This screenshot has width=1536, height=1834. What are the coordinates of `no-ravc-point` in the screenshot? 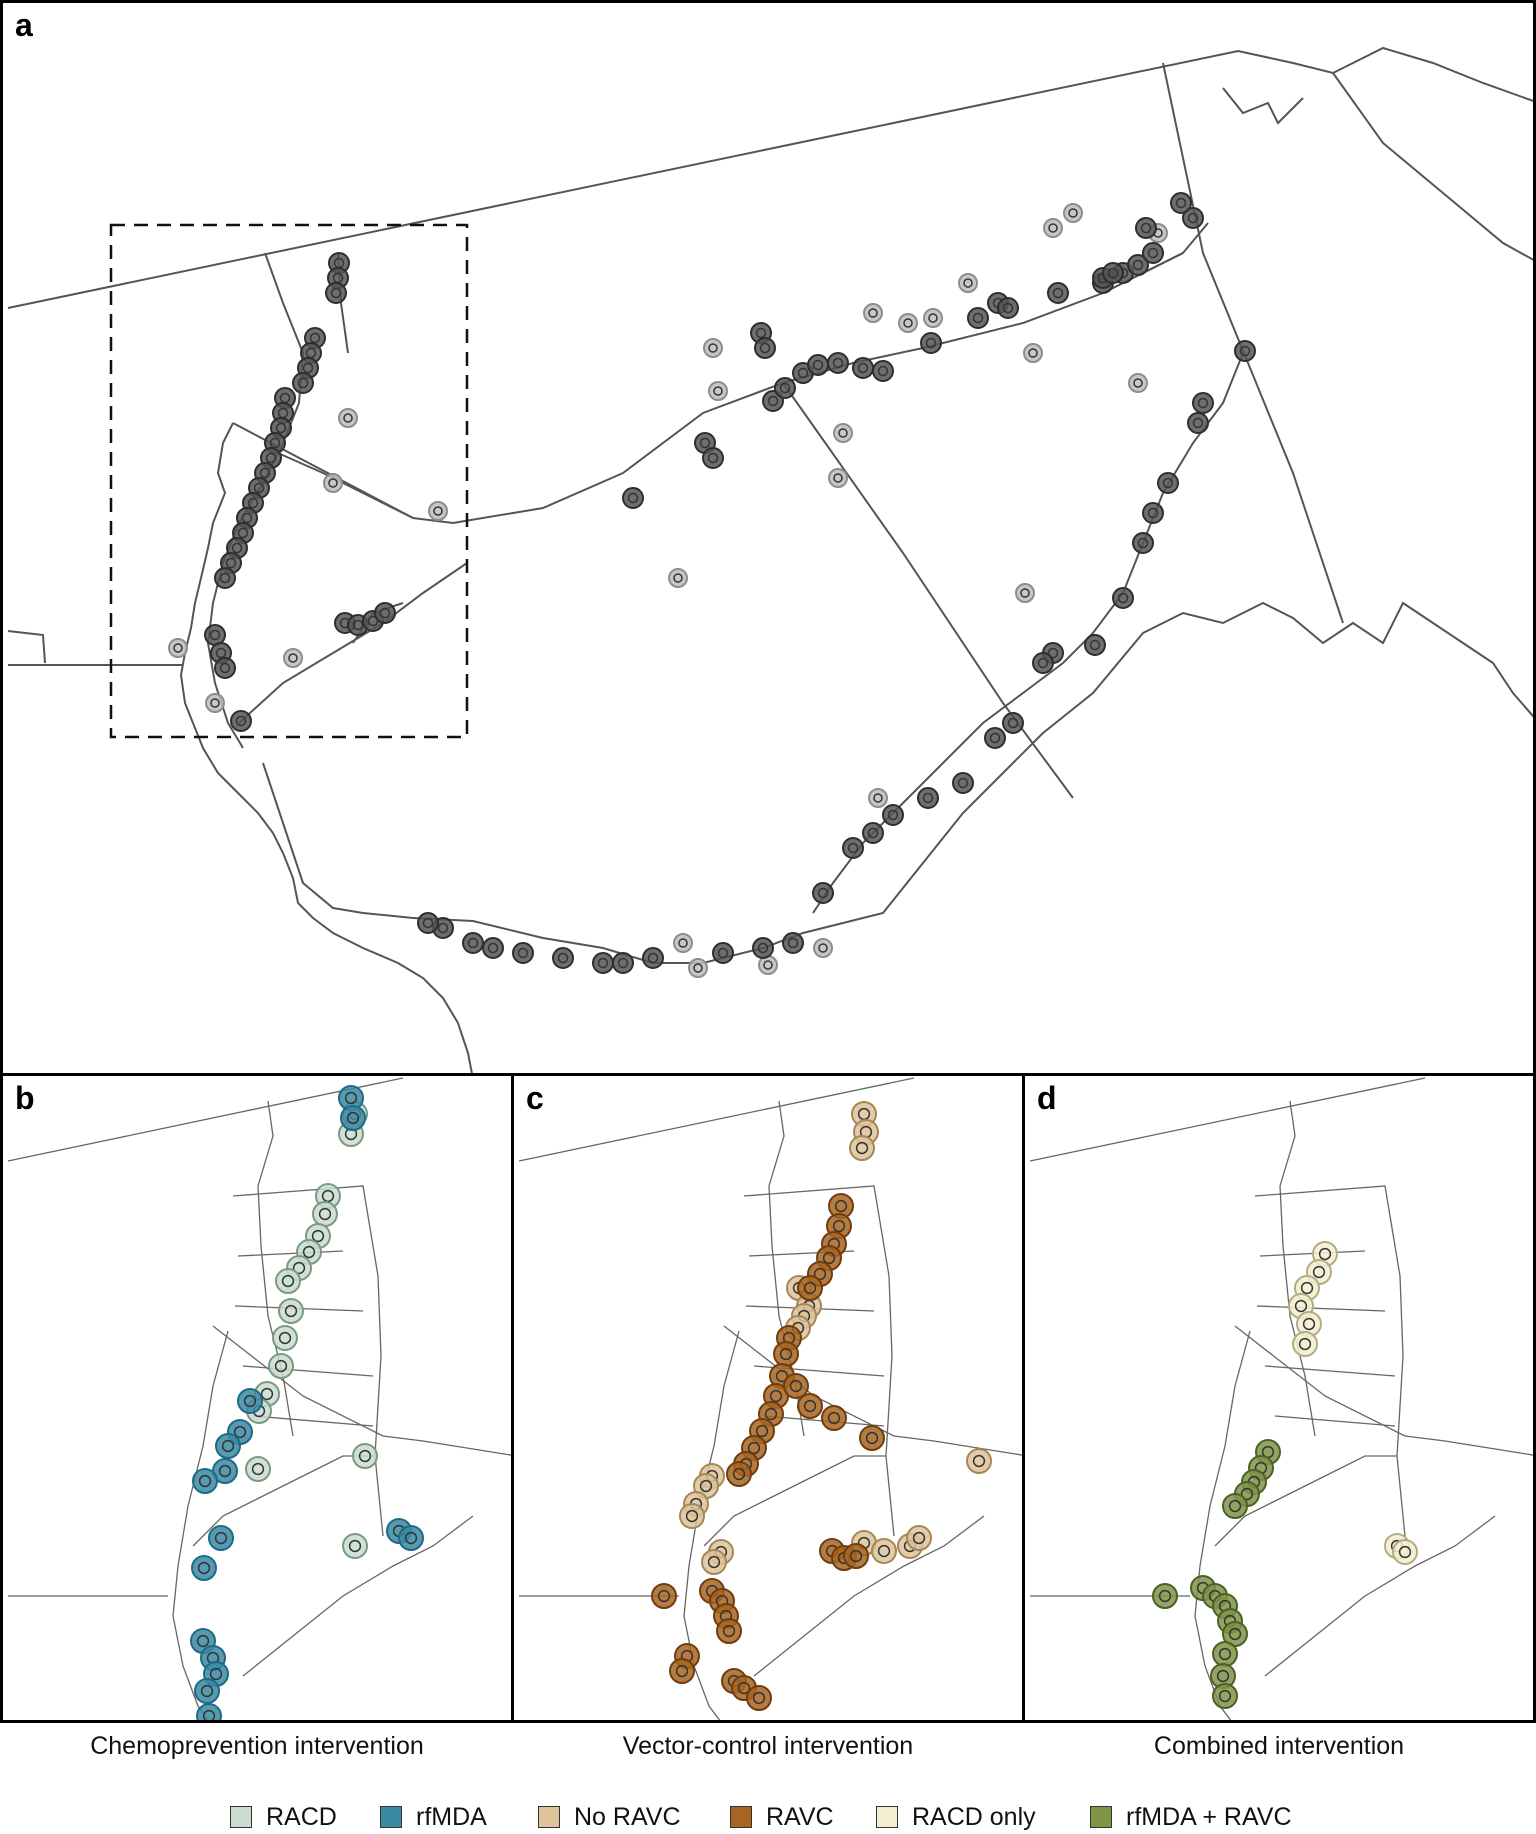 It's located at (919, 1538).